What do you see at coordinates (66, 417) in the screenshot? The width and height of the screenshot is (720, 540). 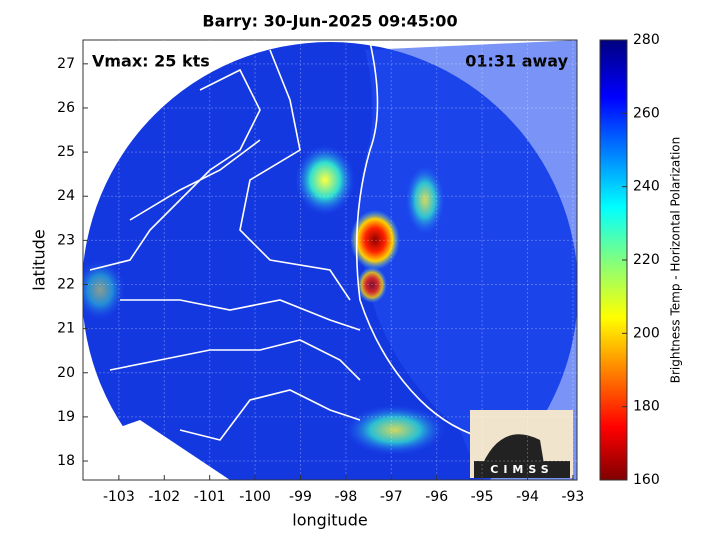 I see `y-tick-label: 19` at bounding box center [66, 417].